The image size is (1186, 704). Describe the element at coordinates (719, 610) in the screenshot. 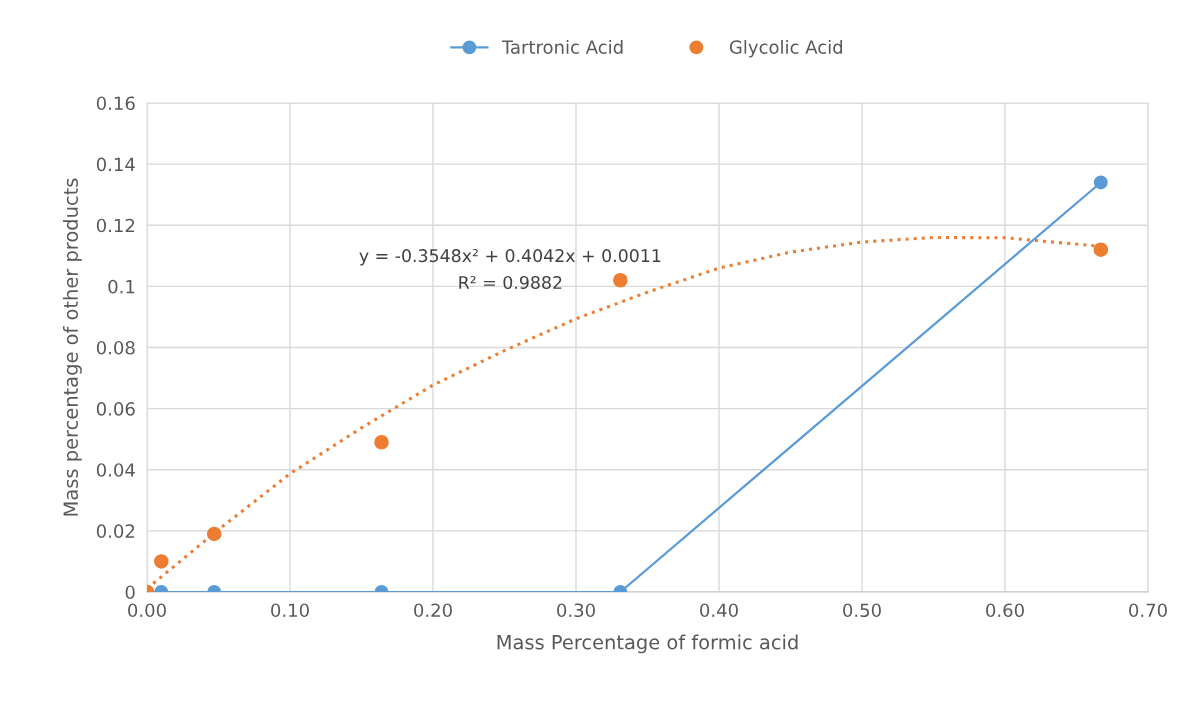

I see `x-tick-label: 0.40` at that location.